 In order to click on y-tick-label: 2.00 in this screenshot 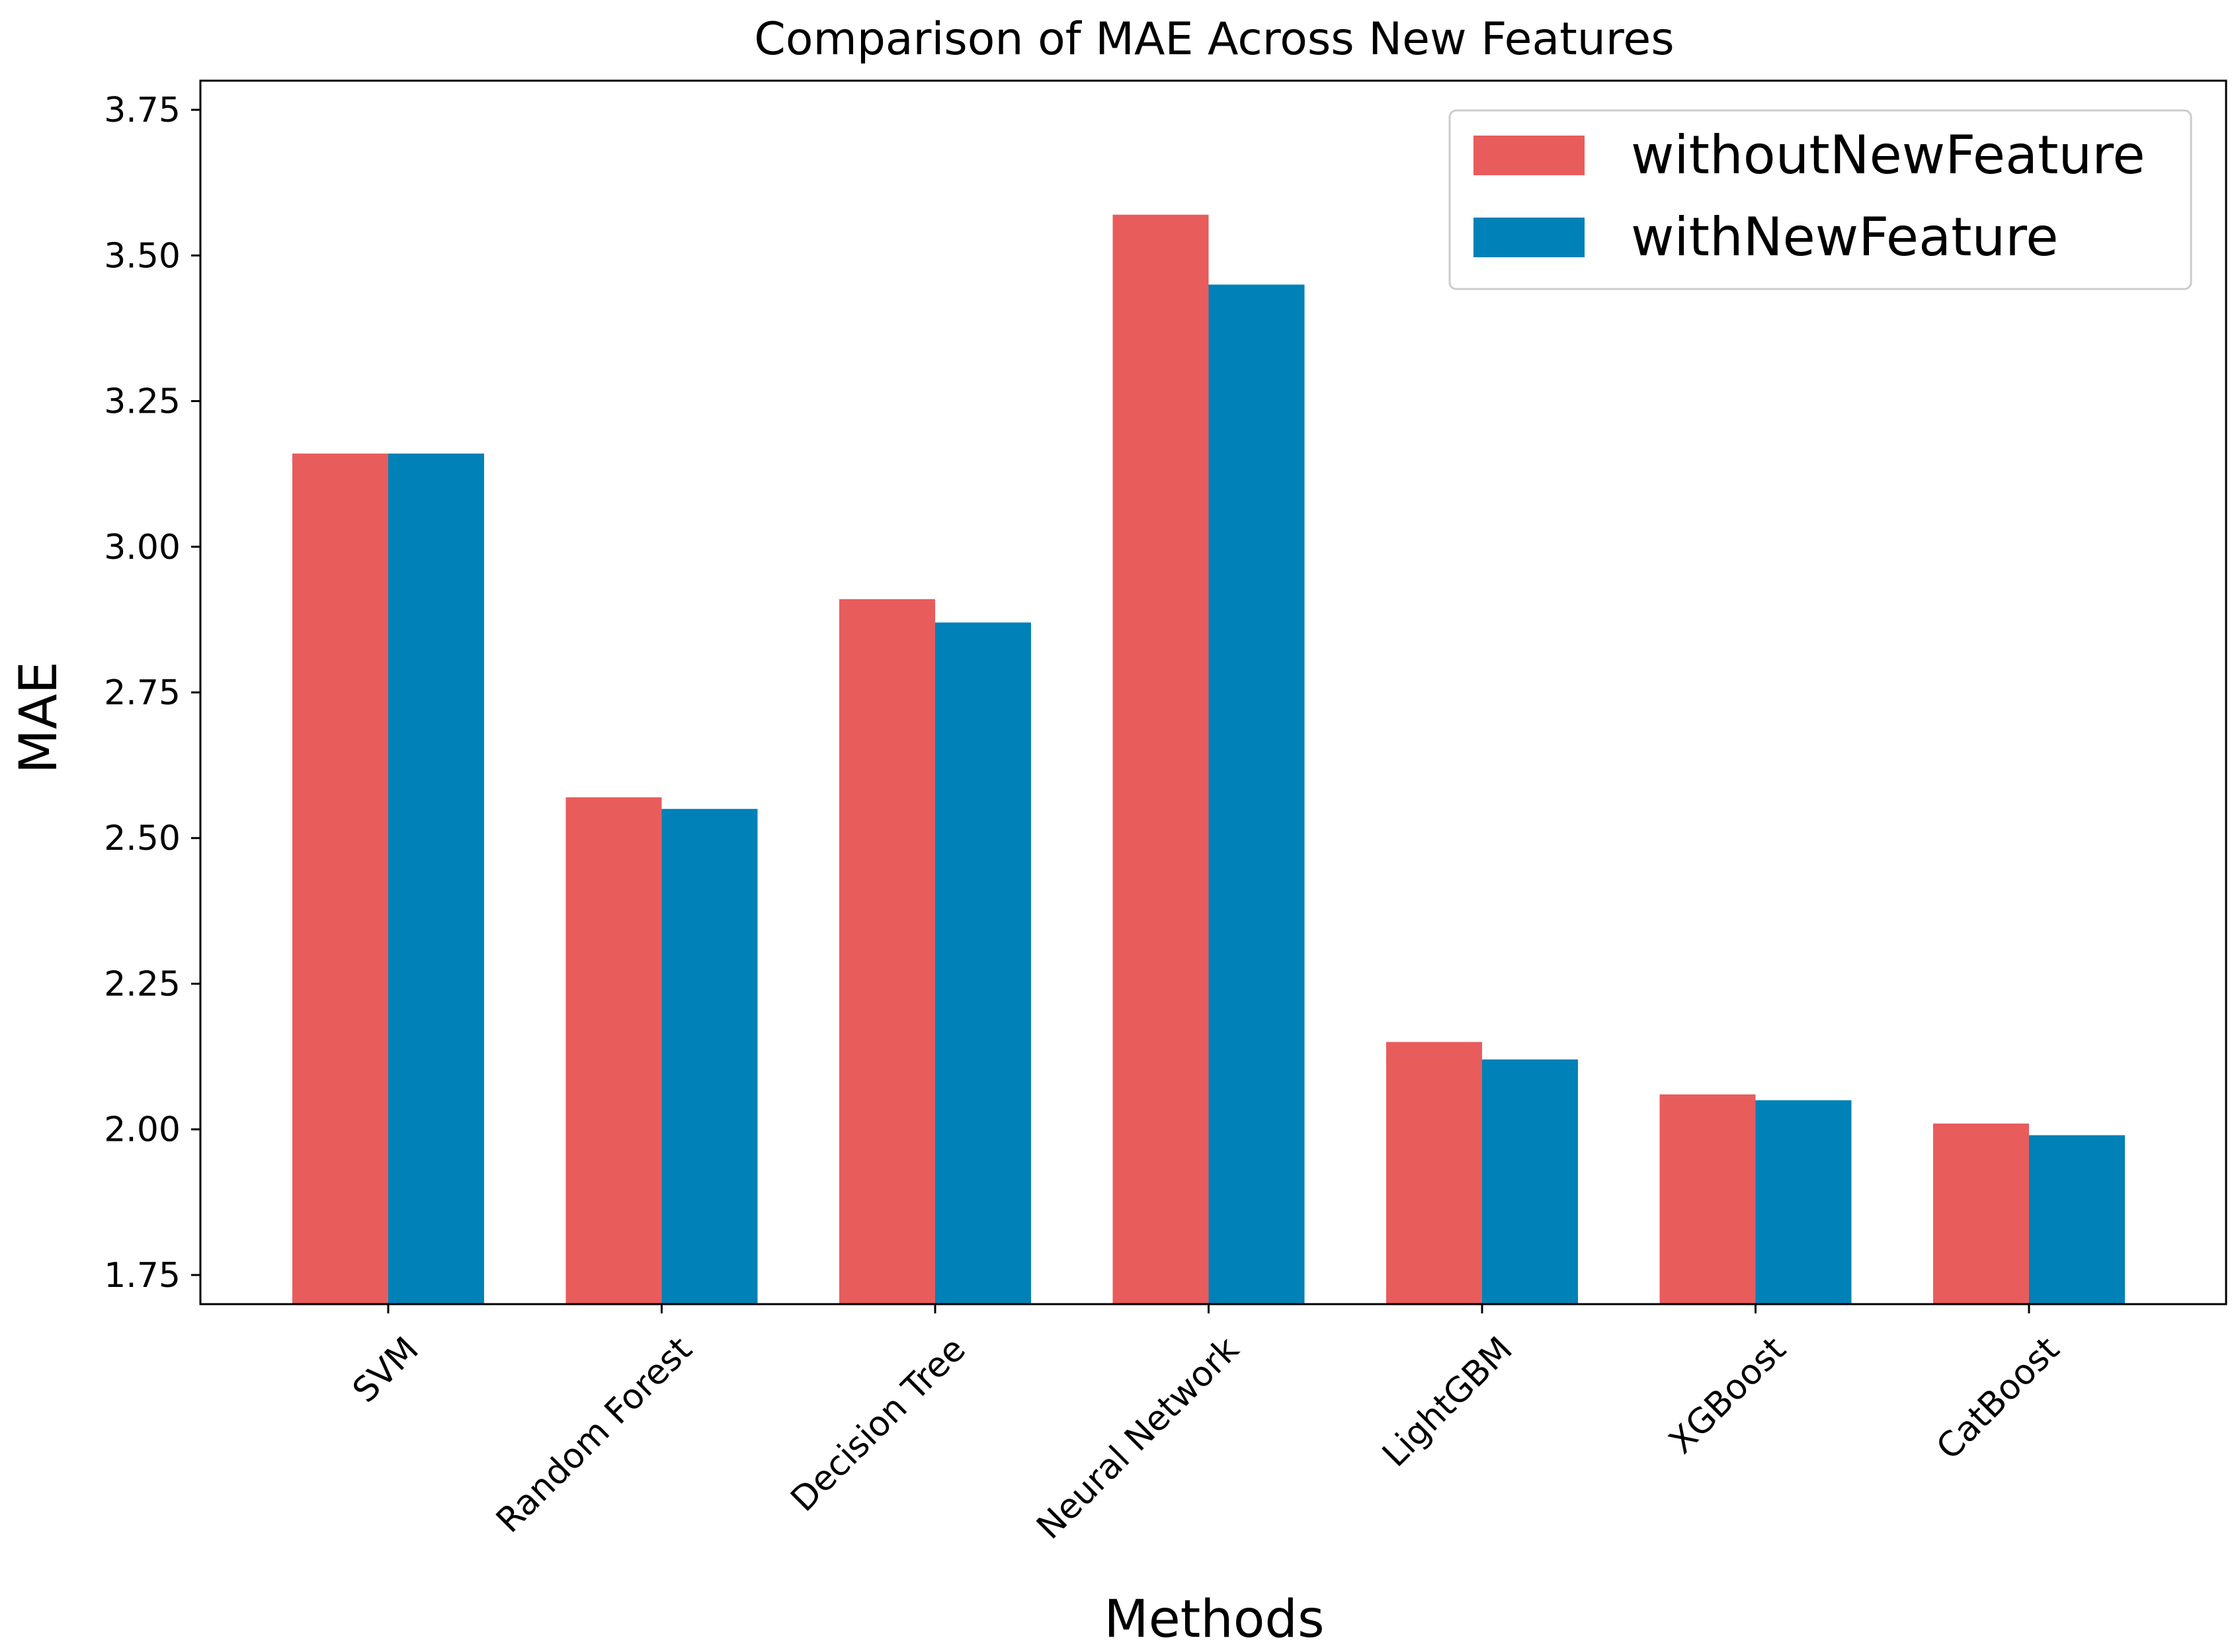, I will do `click(142, 1130)`.